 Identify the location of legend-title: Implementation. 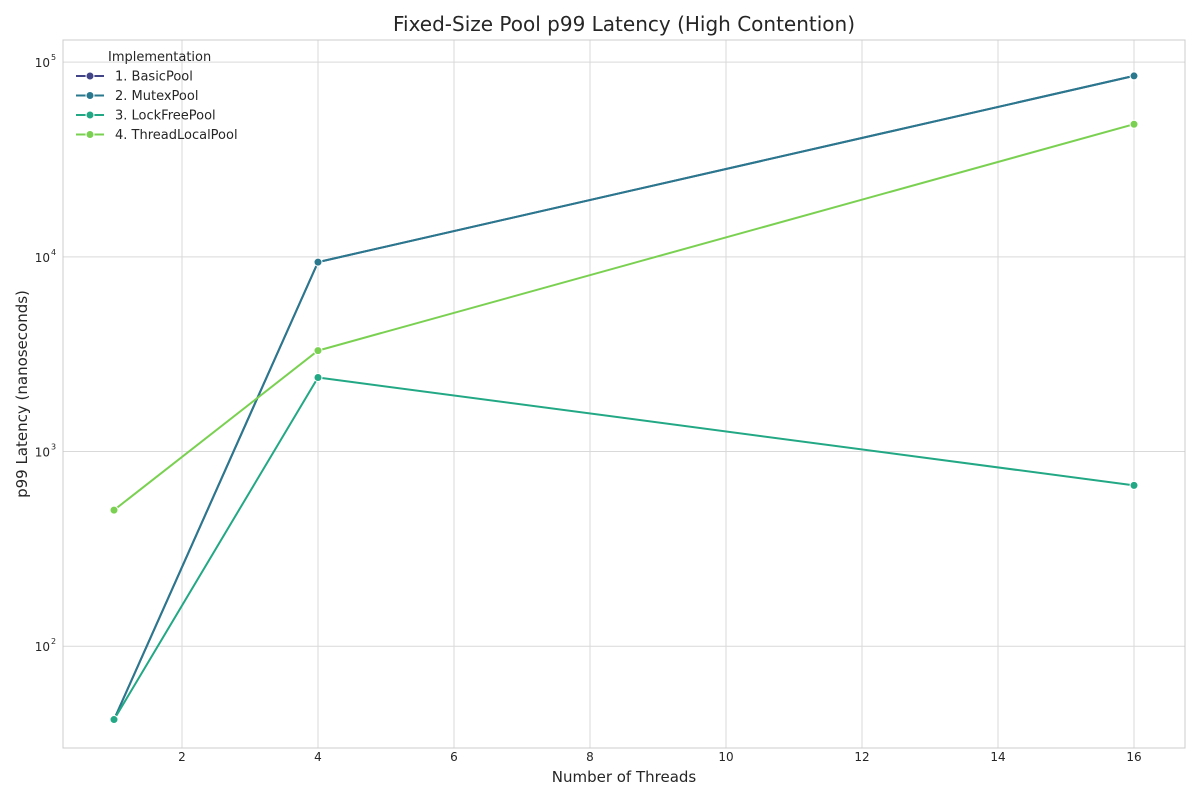
(159, 57).